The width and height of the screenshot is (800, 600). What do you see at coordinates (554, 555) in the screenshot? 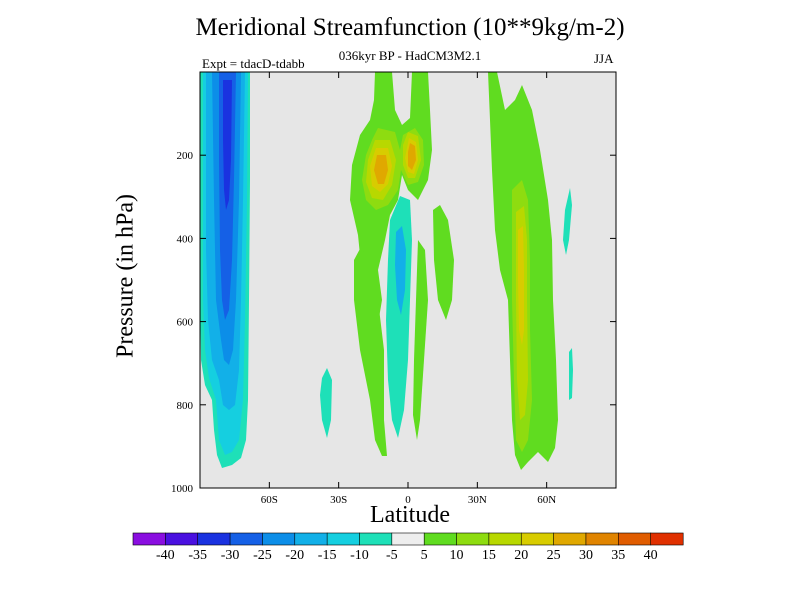
I see `colorbar-label: 25` at bounding box center [554, 555].